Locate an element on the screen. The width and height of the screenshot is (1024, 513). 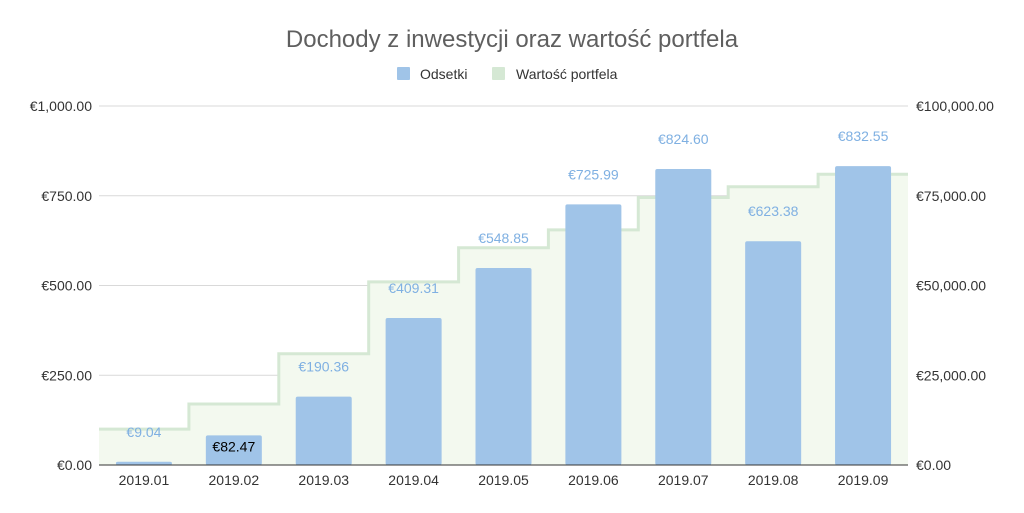
bar-data-label: €409.31 is located at coordinates (413, 288).